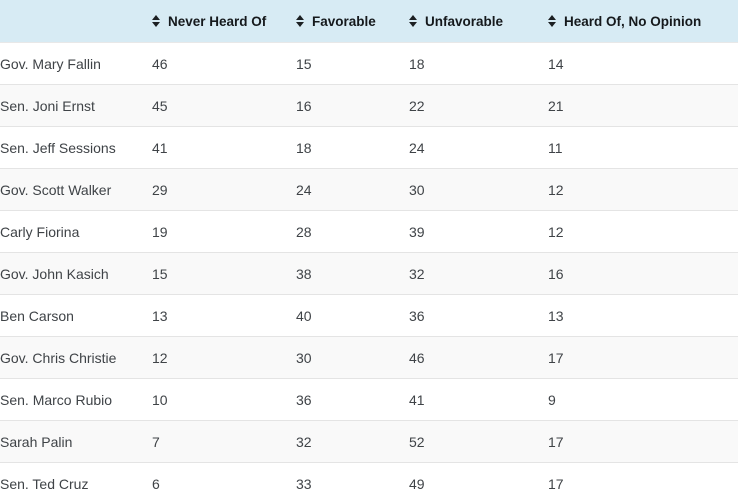 Image resolution: width=738 pixels, height=504 pixels. I want to click on cell-heard-of-no-opinion: 13, so click(643, 315).